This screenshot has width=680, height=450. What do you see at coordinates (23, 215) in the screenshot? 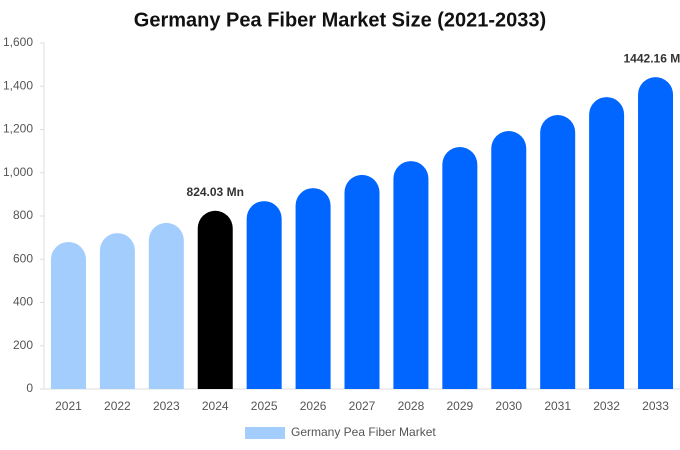
I see `y-tick-label: 800` at bounding box center [23, 215].